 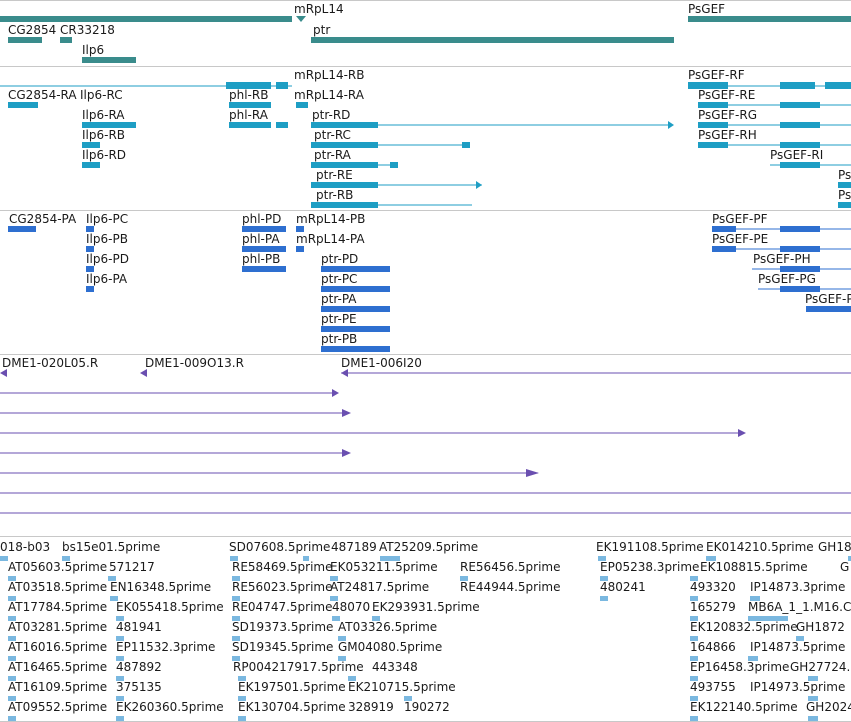 What do you see at coordinates (329, 95) in the screenshot?
I see `transcript-label: mRpL14-RA` at bounding box center [329, 95].